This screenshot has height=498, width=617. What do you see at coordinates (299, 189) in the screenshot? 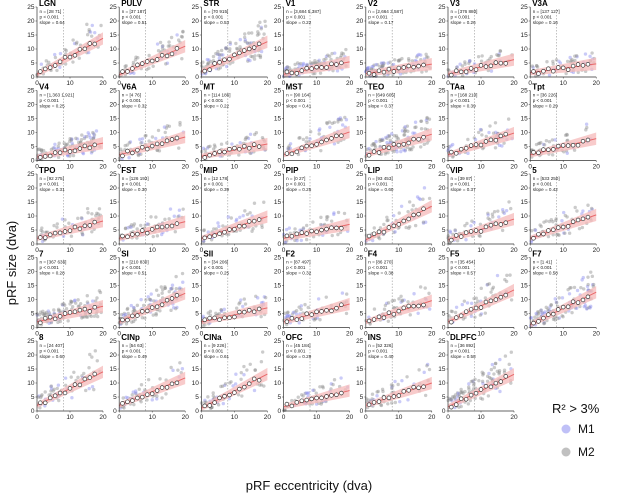
I see `panel-stat: slope = 0.25` at bounding box center [299, 189].